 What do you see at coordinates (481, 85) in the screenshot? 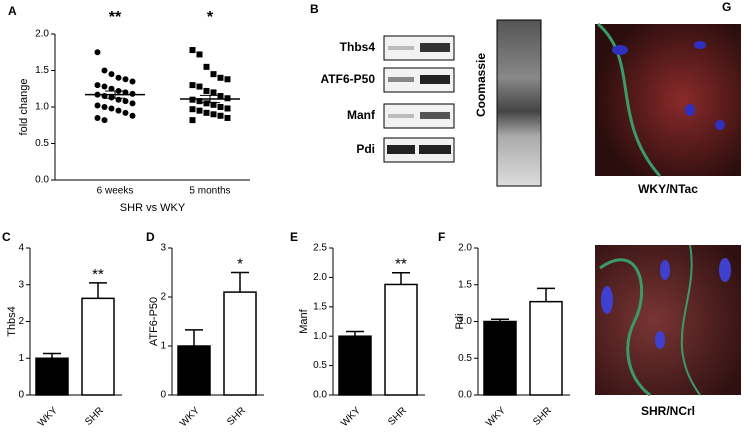
I see `stain-label: Coomassie` at bounding box center [481, 85].